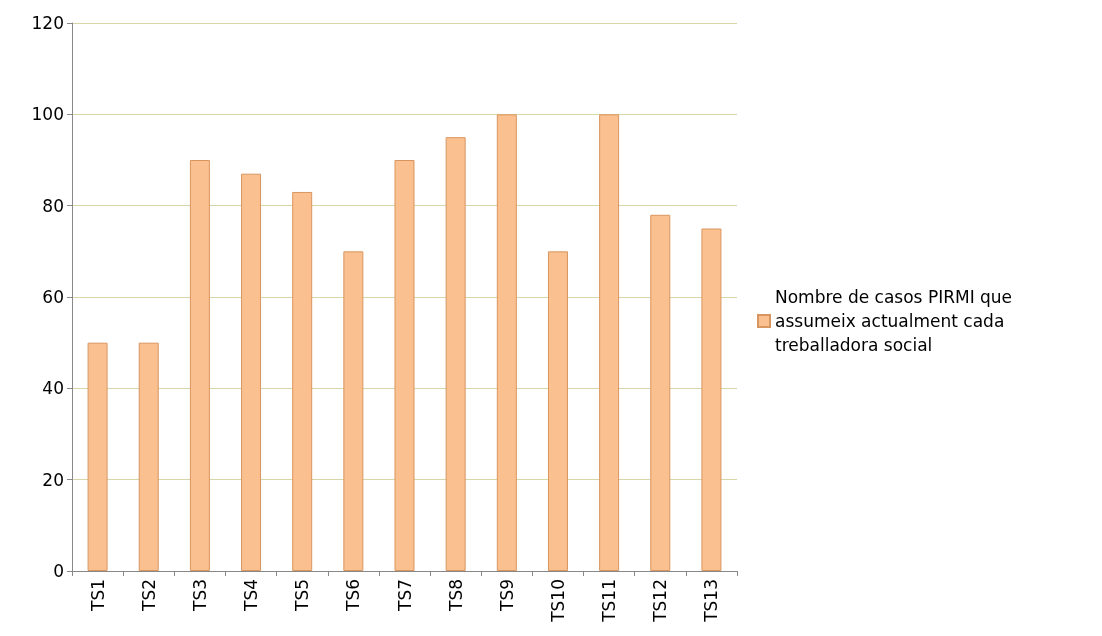  Describe the element at coordinates (53, 205) in the screenshot. I see `y-tick-label: 80` at that location.